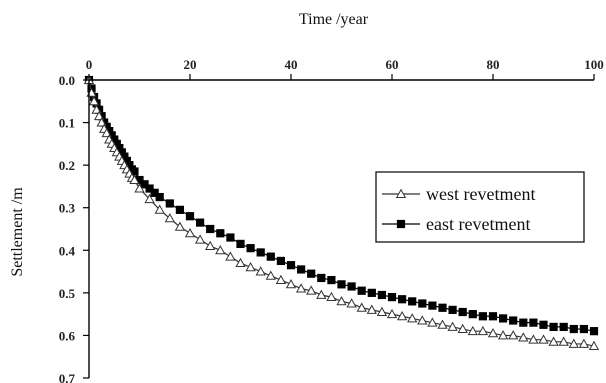 Image resolution: width=606 pixels, height=383 pixels. What do you see at coordinates (594, 64) in the screenshot?
I see `x-tick-label: 100` at bounding box center [594, 64].